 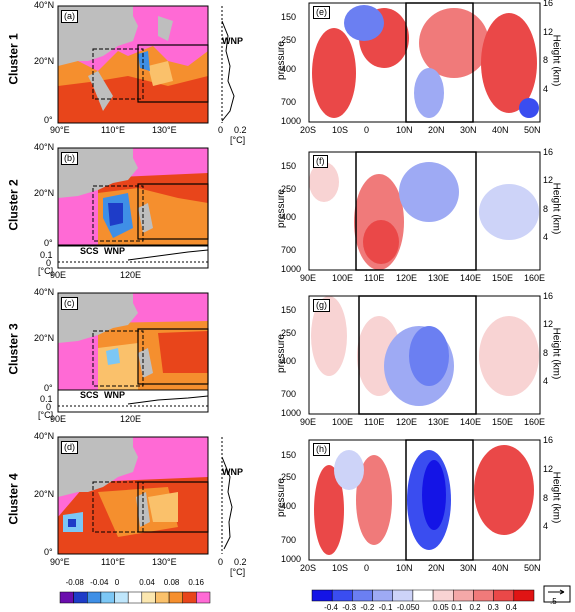 What do you see at coordinates (281, 208) in the screenshot?
I see `pressure-axis-title-f: pressure` at bounding box center [281, 208].